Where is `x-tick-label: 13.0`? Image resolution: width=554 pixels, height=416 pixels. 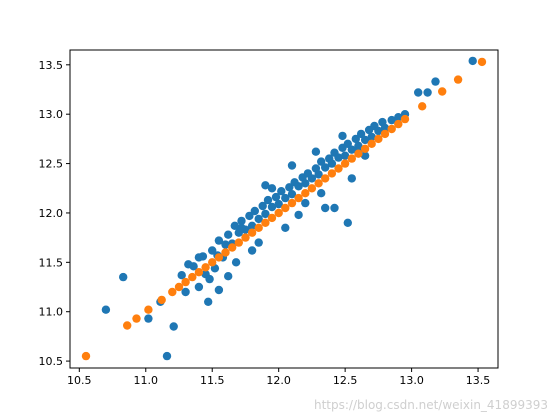
x-tick-label: 13.0 is located at coordinates (411, 380).